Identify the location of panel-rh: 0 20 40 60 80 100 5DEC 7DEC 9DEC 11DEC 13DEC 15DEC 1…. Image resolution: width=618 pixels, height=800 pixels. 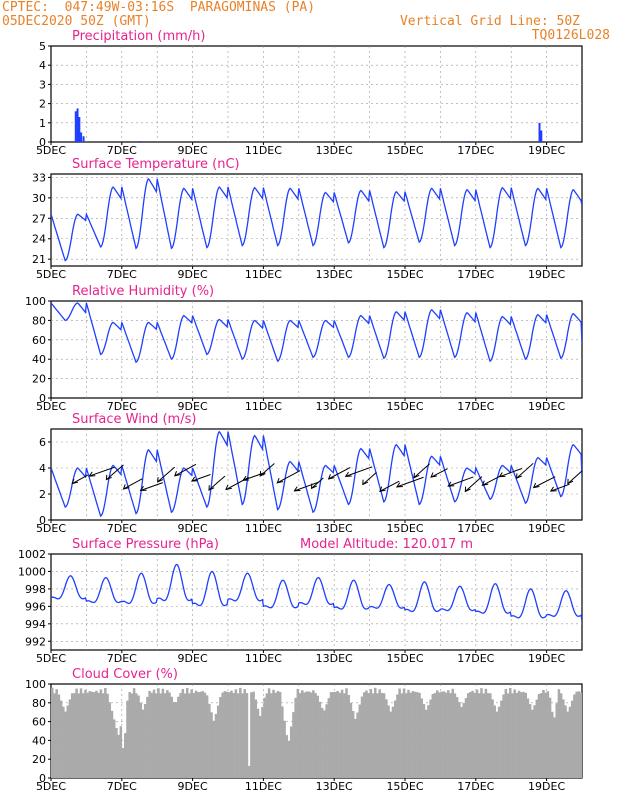
(304, 348).